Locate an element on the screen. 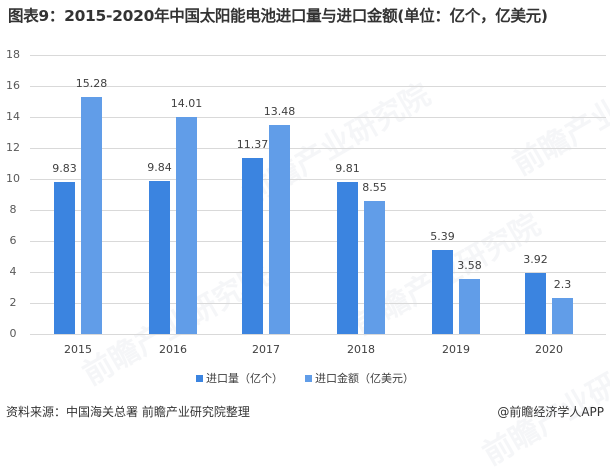 The height and width of the screenshot is (474, 610). legend: 进口量（亿个） 进口金额（亿美元） is located at coordinates (305, 378).